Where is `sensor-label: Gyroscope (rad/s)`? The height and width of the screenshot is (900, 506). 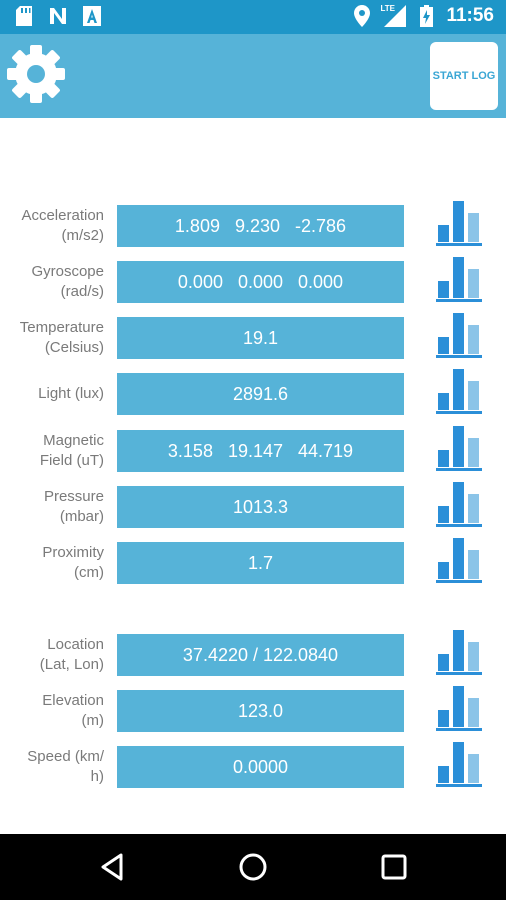
sensor-label: Gyroscope (rad/s) is located at coordinates (67, 281).